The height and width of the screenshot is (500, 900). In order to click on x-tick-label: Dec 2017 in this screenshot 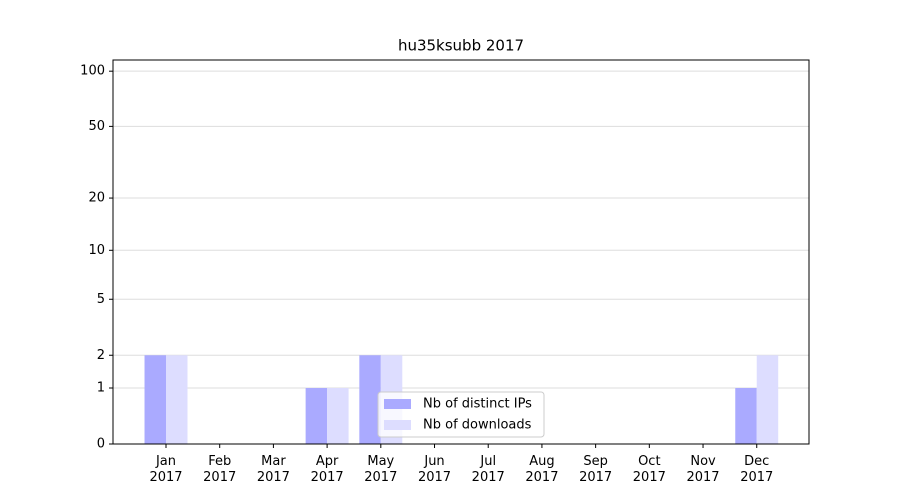, I will do `click(756, 469)`.